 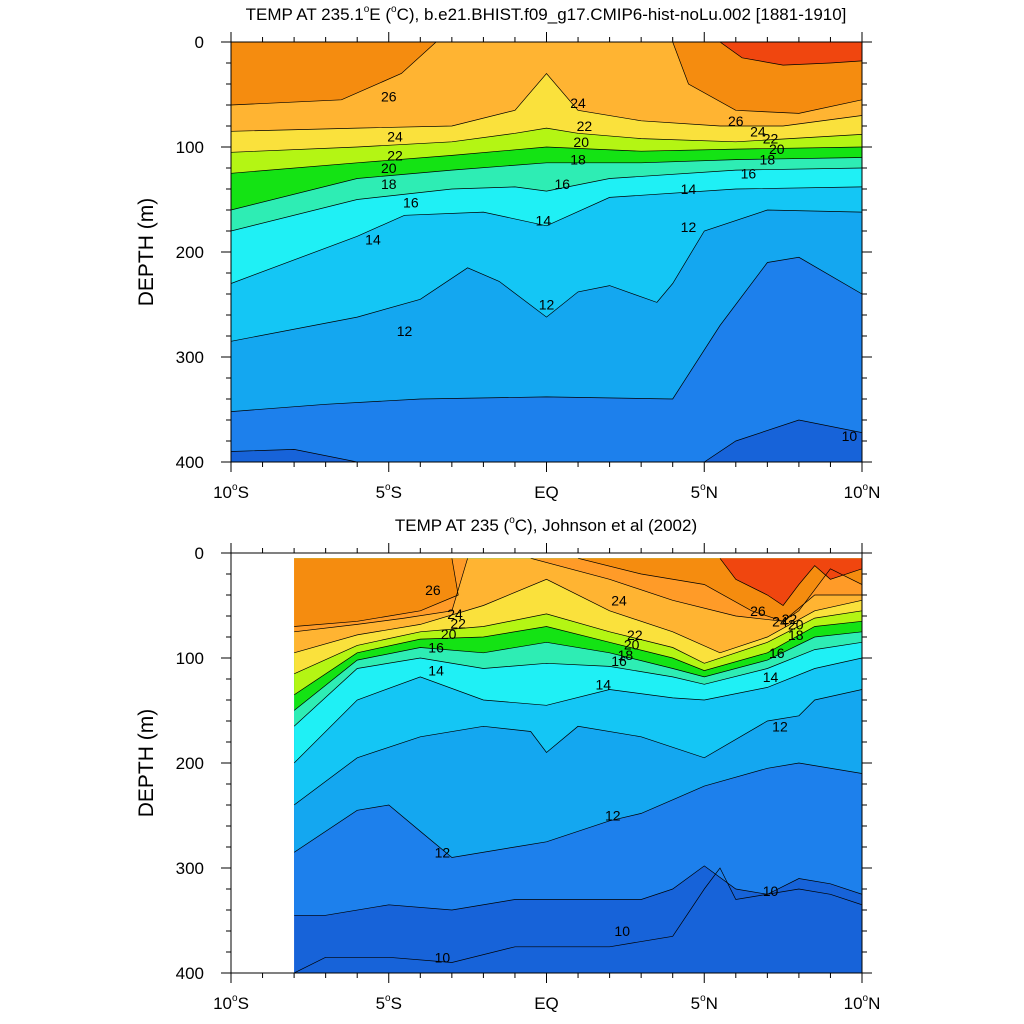 I want to click on x-tick-label: 5oS, so click(x=389, y=1003).